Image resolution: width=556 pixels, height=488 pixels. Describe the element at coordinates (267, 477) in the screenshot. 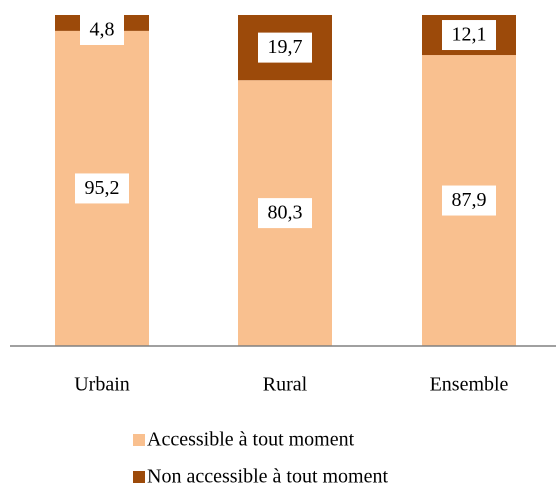

I see `legend-label: Non accessible à tout moment` at that location.